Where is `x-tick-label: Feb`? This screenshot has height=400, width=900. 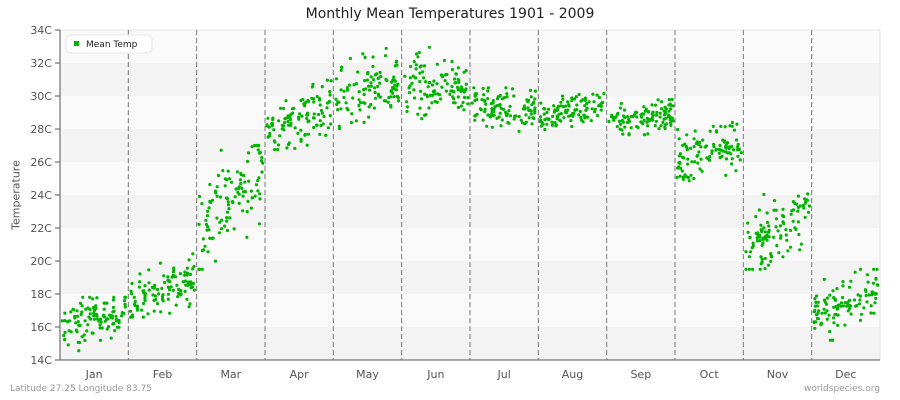
x-tick-label: Feb is located at coordinates (162, 374).